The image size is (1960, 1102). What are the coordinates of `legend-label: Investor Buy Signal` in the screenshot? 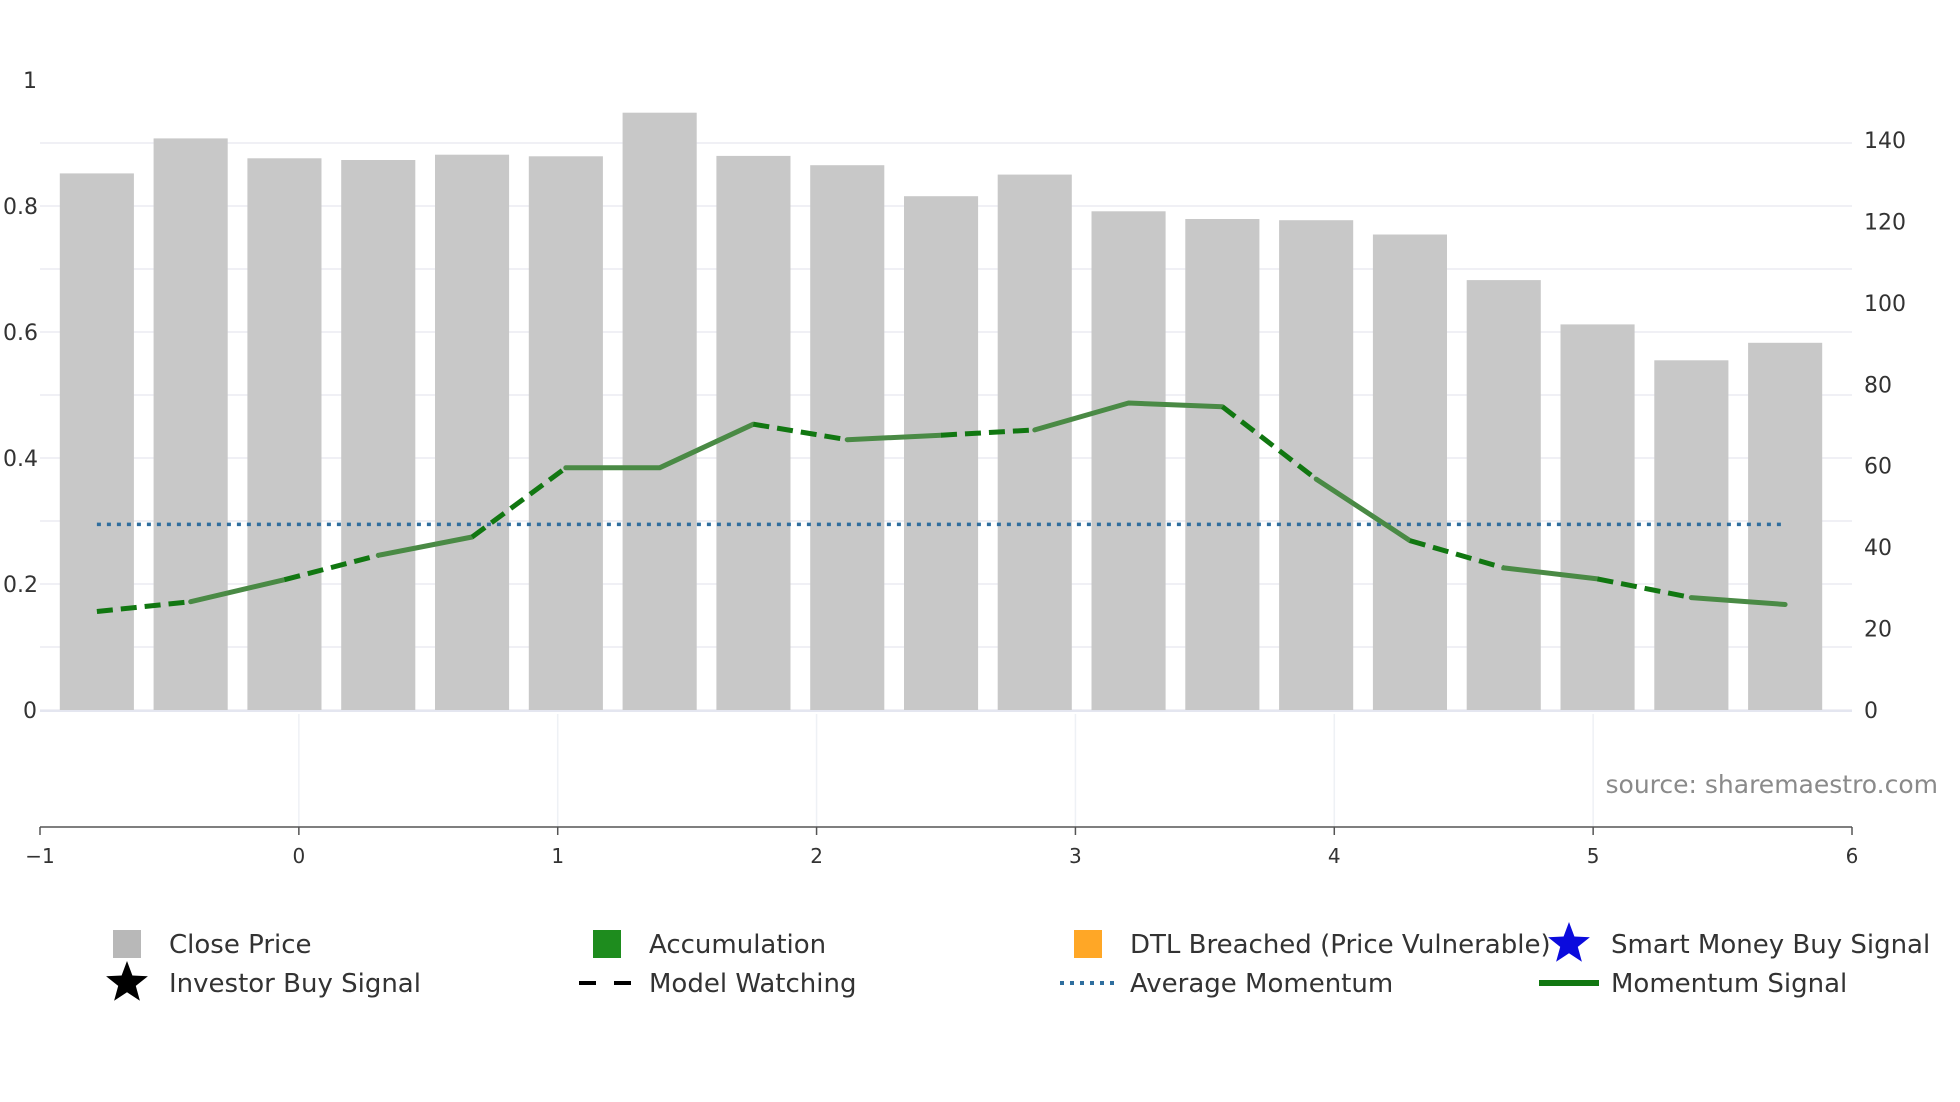 It's located at (295, 984).